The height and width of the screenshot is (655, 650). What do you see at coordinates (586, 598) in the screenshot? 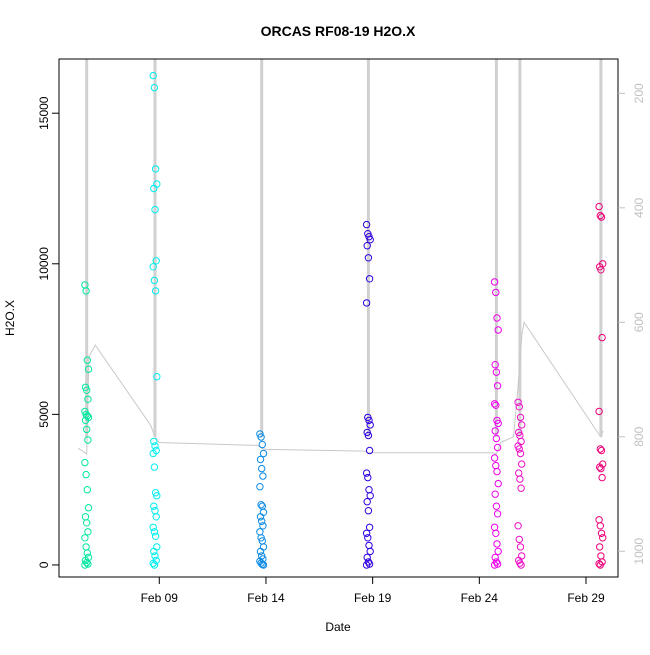
I see `x-tick-label: Feb 29` at bounding box center [586, 598].